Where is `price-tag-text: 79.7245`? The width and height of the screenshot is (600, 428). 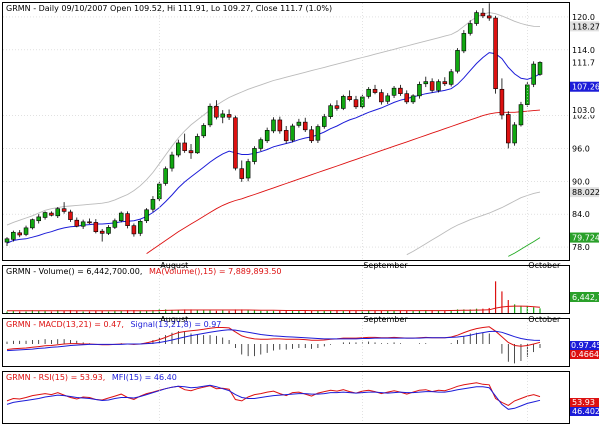
price-tag-text: 79.7245 is located at coordinates (586, 238).